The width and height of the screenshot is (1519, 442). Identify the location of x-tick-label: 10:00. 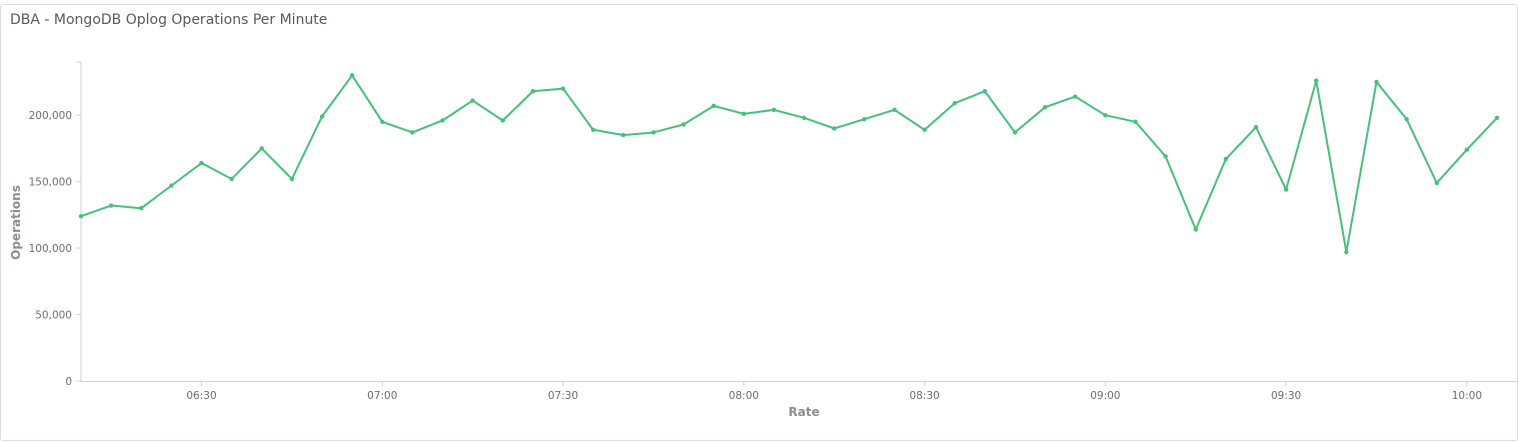
(1467, 396).